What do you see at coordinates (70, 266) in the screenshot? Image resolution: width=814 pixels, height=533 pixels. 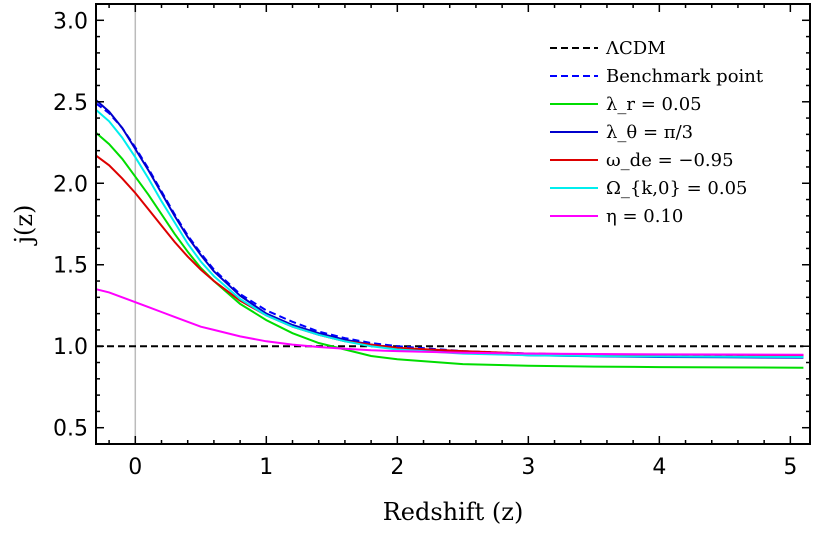 I see `y-tick-label: 1.5` at bounding box center [70, 266].